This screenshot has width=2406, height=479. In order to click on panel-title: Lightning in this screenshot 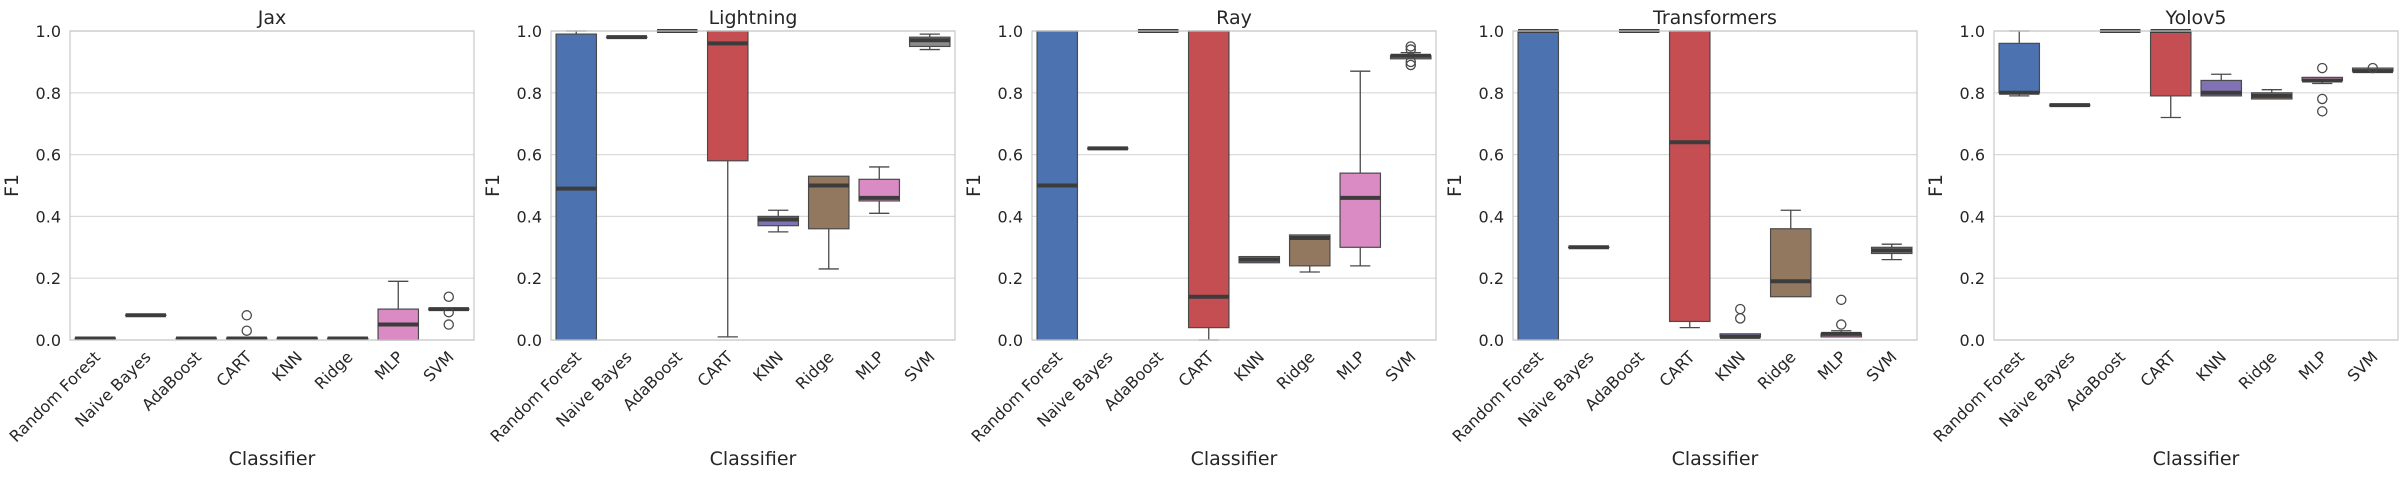, I will do `click(753, 18)`.